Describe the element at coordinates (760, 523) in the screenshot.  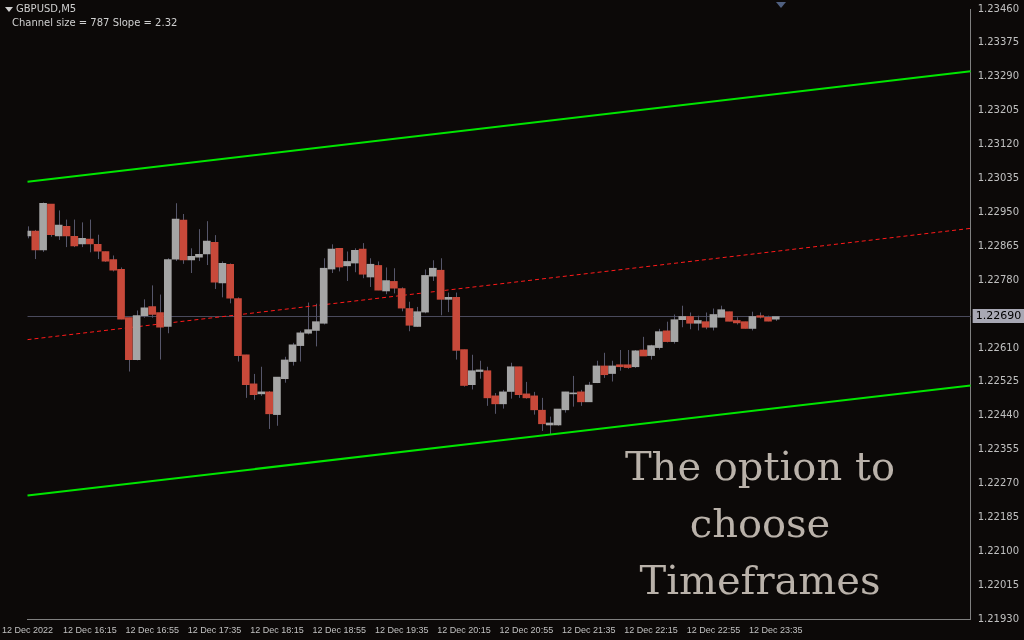
I see `annotation: The option to choose Timeframes` at that location.